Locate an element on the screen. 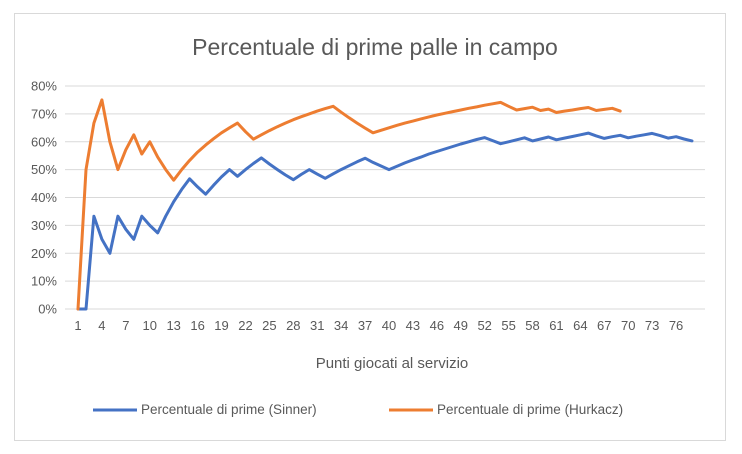 The width and height of the screenshot is (742, 454). x-tick-label: 76 is located at coordinates (676, 325).